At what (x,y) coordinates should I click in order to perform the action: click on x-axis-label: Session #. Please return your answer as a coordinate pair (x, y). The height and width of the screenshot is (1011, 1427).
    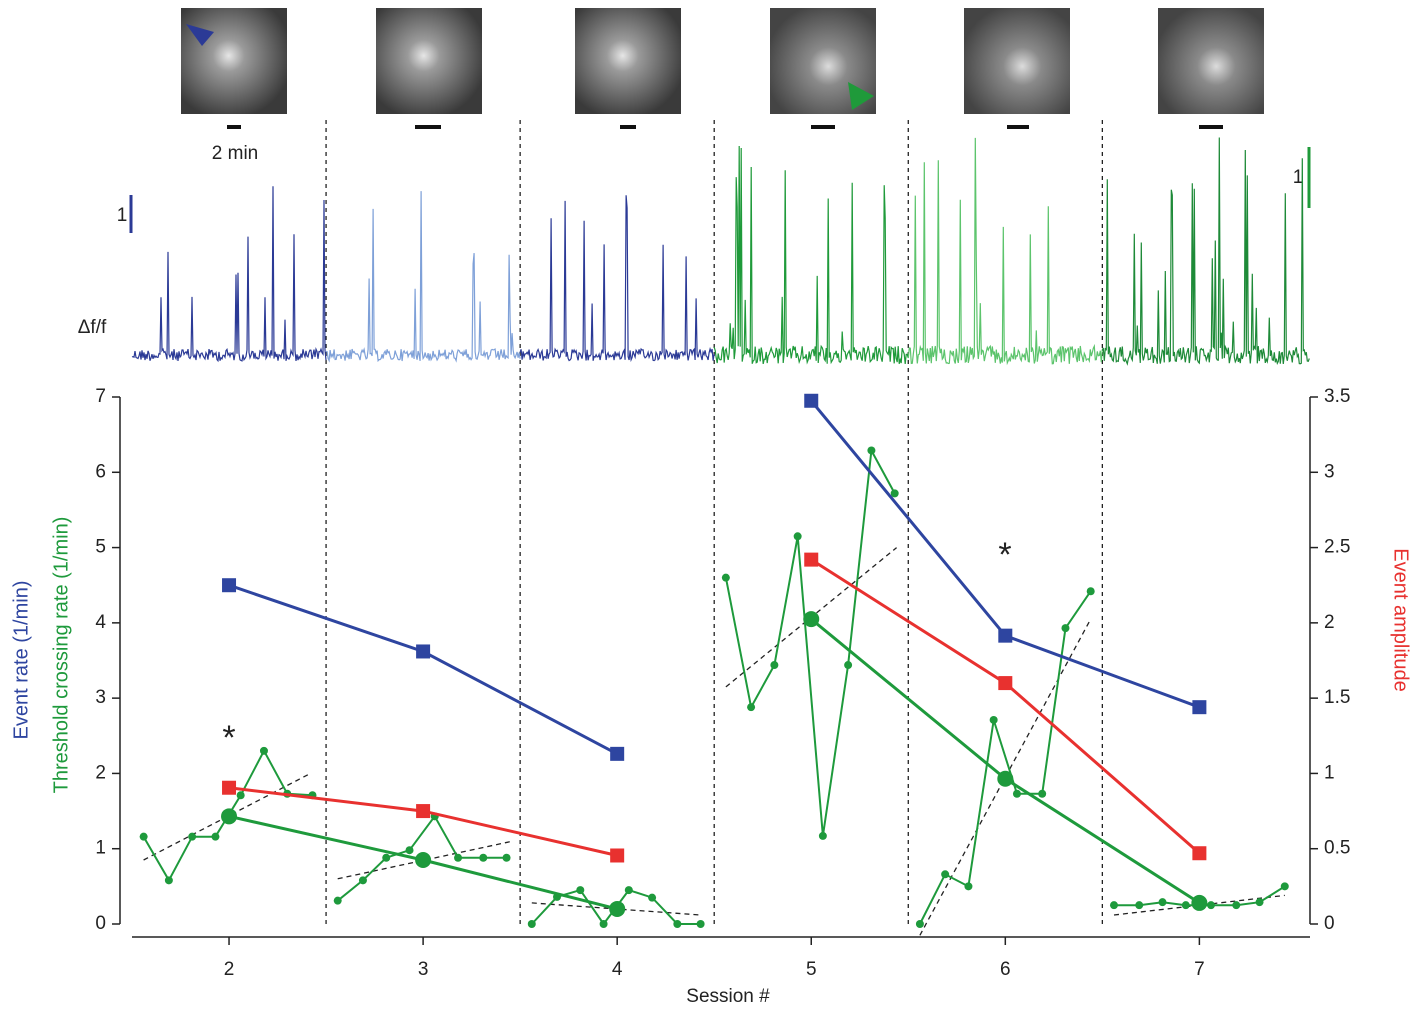
    Looking at the image, I should click on (728, 996).